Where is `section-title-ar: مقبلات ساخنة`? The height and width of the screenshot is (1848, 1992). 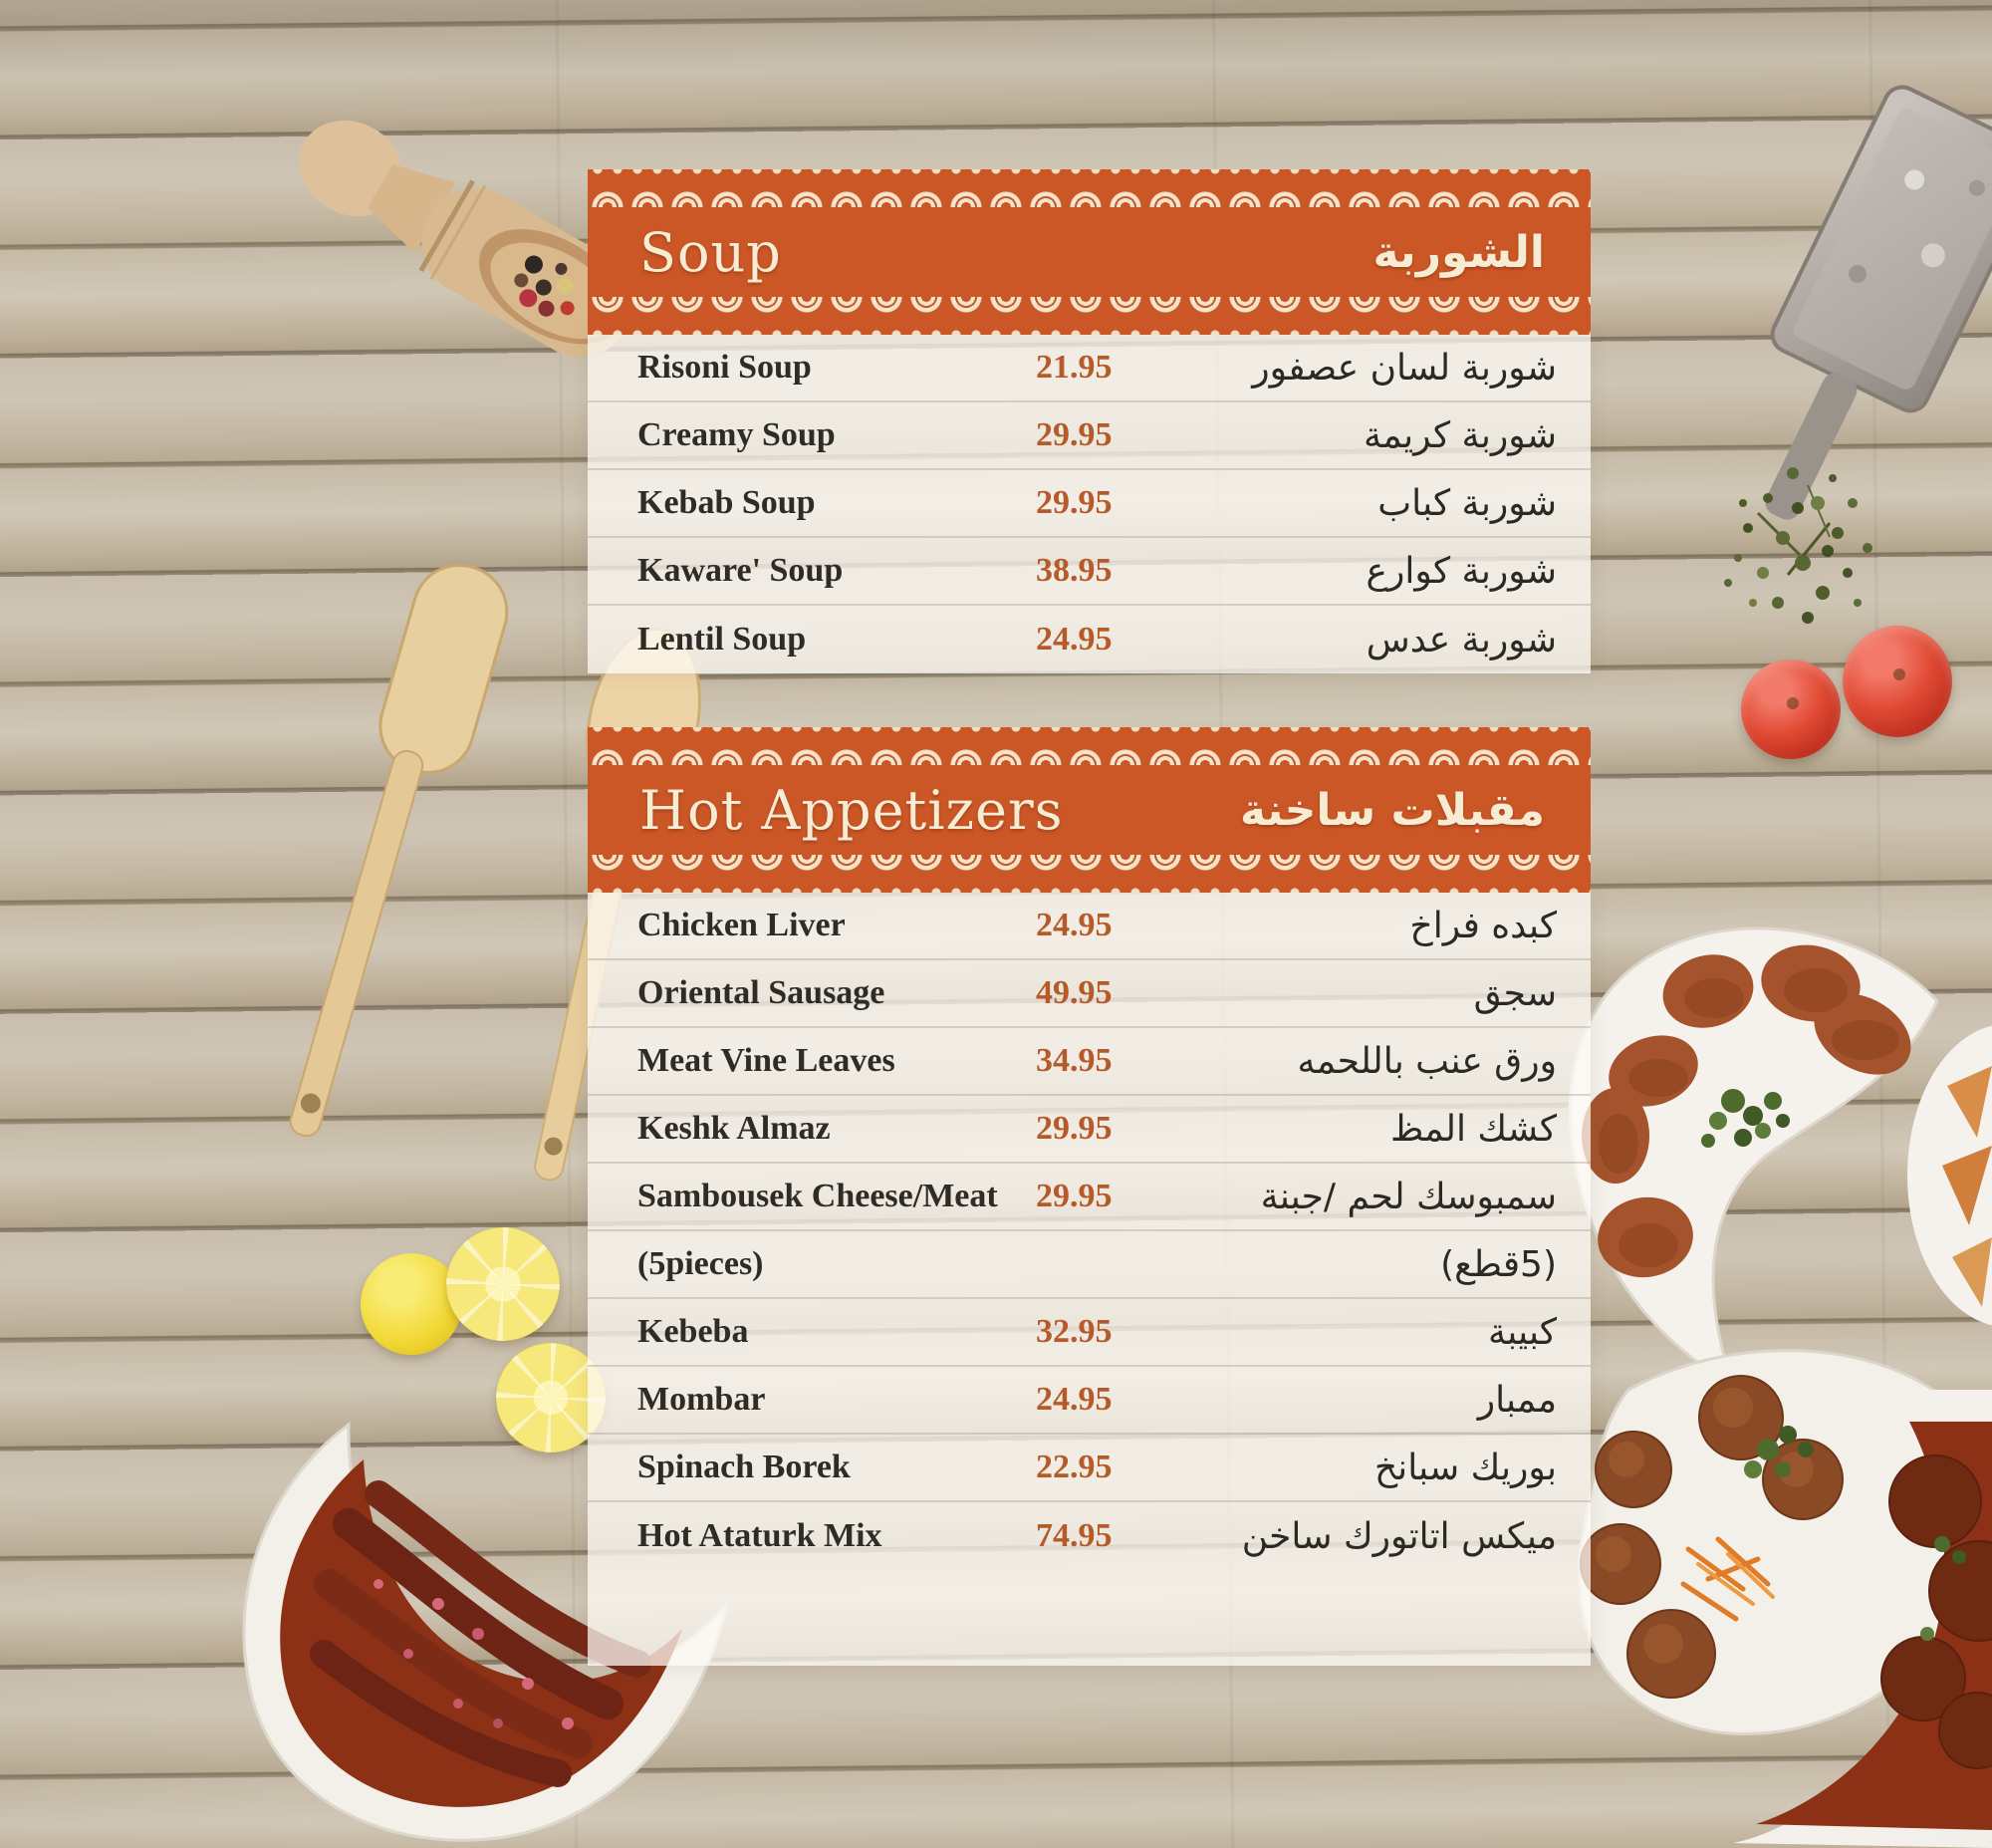 section-title-ar: مقبلات ساخنة is located at coordinates (1392, 811).